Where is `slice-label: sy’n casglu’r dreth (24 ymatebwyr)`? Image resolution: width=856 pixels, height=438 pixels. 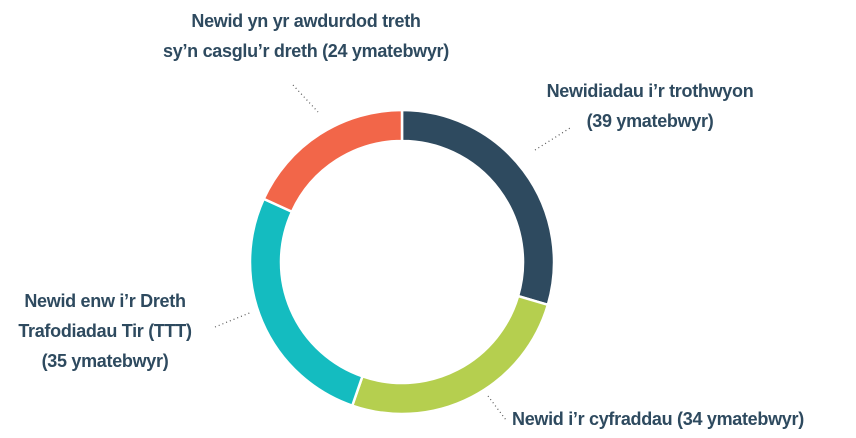 slice-label: sy’n casglu’r dreth (24 ymatebwyr) is located at coordinates (306, 51).